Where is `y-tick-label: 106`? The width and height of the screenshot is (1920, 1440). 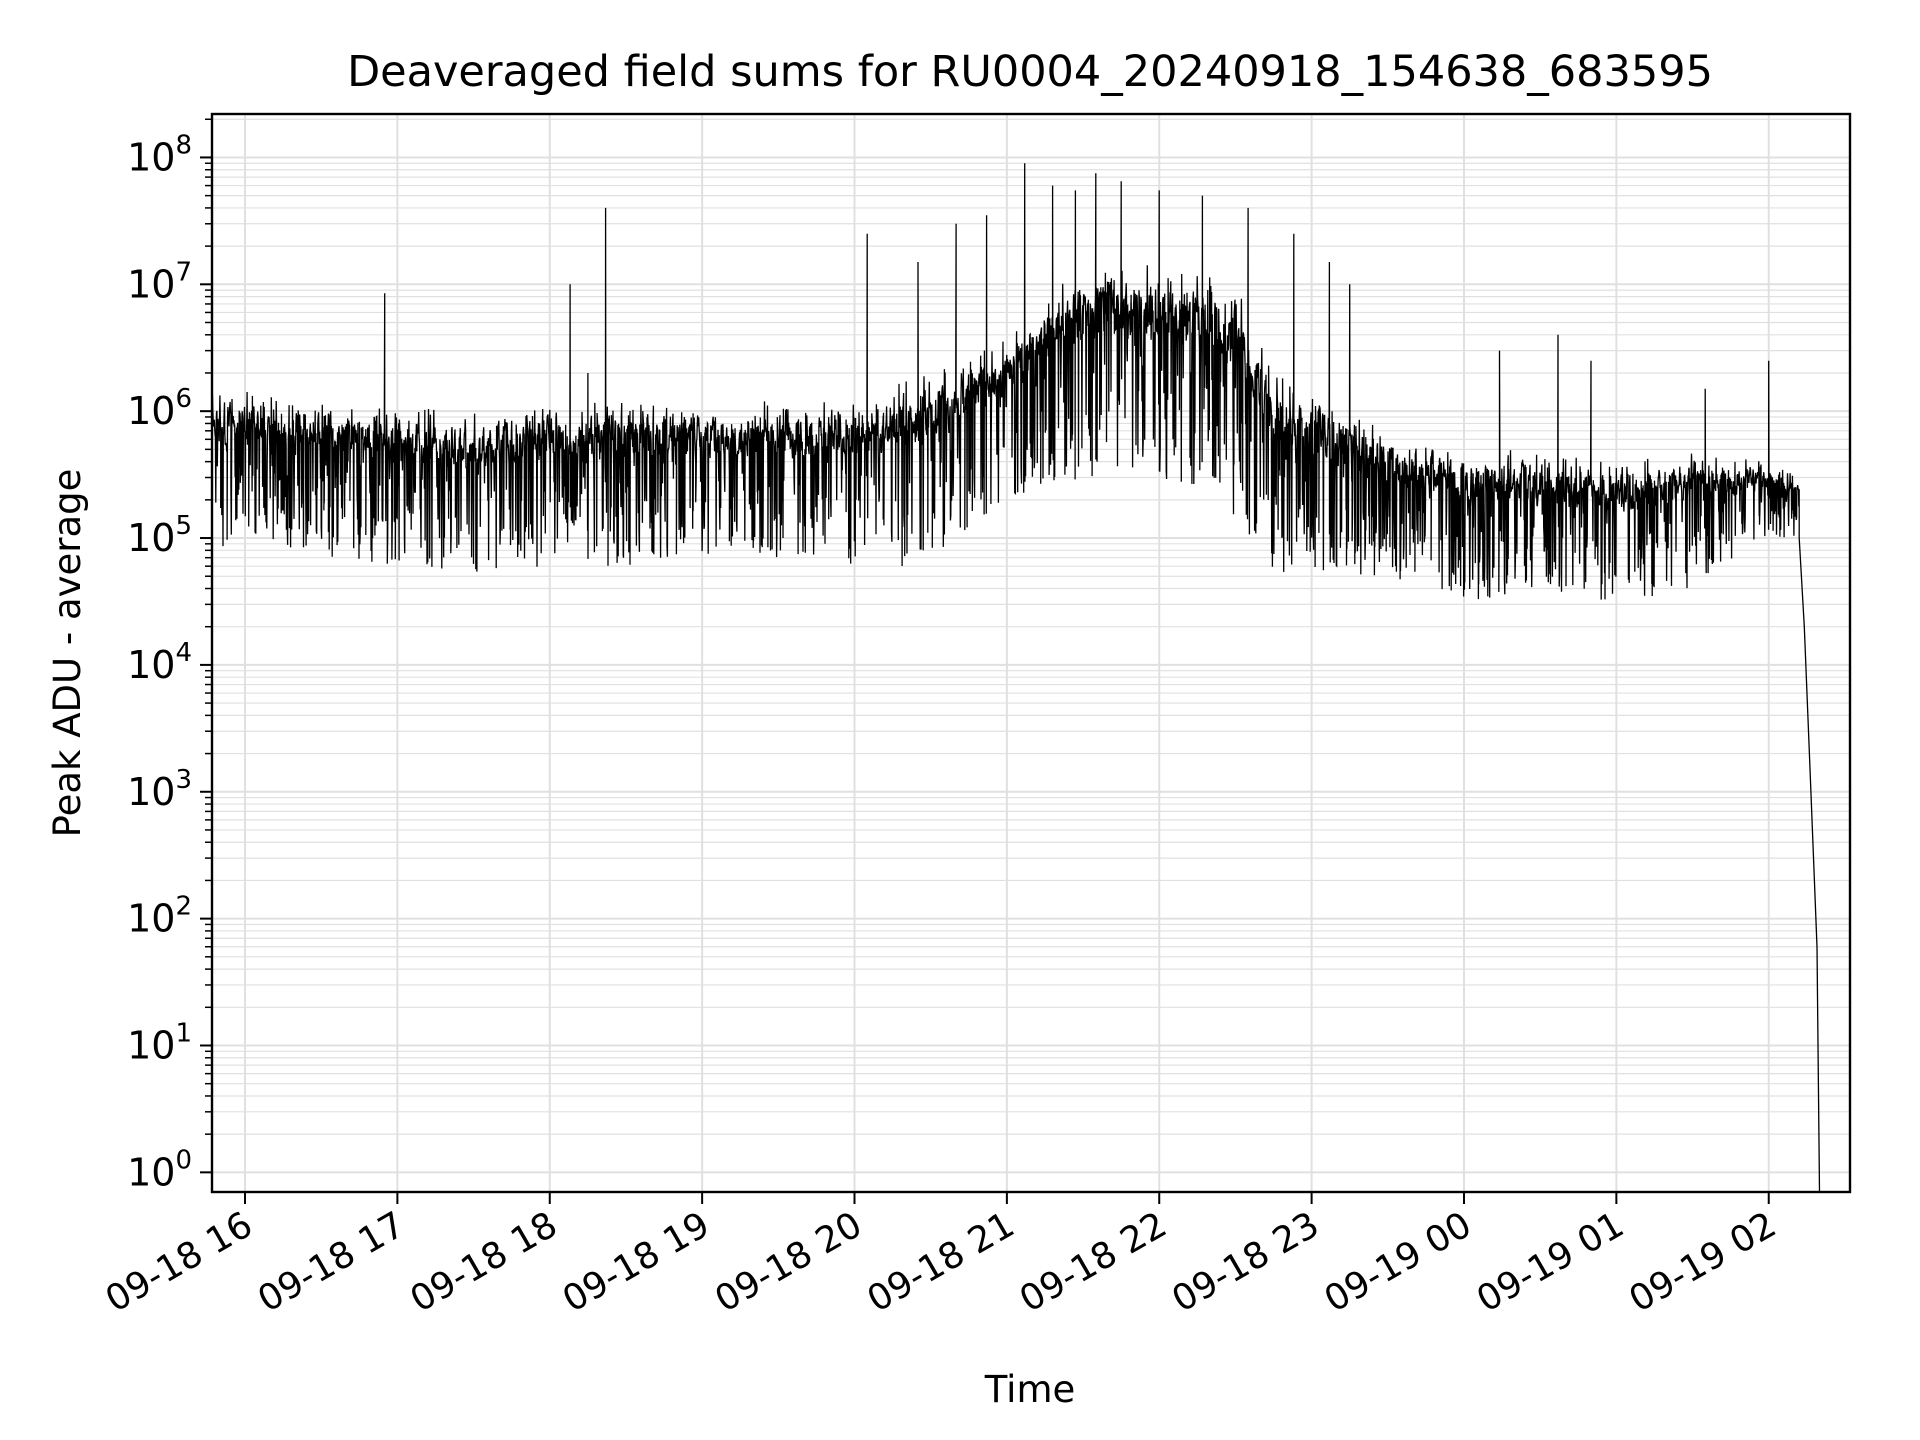
y-tick-label: 106 is located at coordinates (159, 408).